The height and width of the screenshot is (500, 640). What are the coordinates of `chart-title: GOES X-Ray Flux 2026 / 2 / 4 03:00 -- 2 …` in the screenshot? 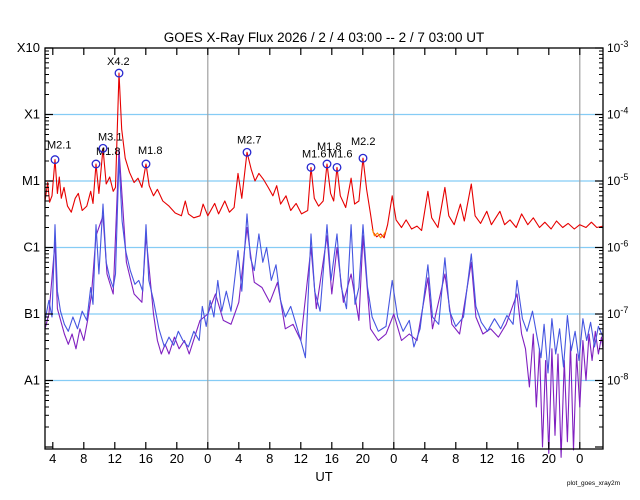 It's located at (324, 37).